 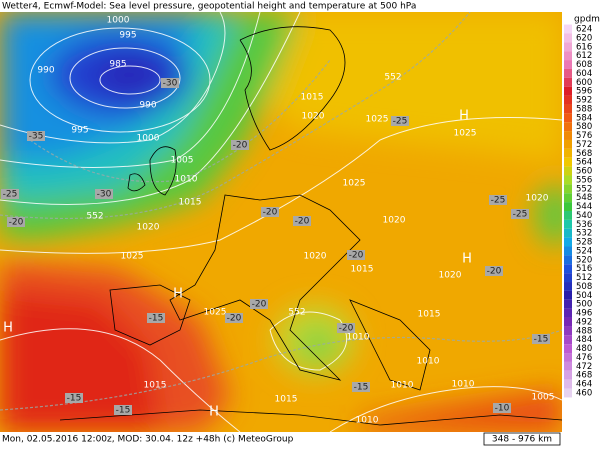 What do you see at coordinates (584, 358) in the screenshot?
I see `legend-value: 476` at bounding box center [584, 358].